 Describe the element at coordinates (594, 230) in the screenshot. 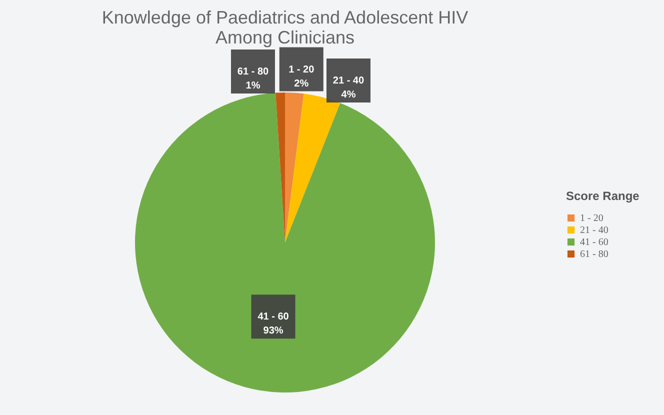

I see `legend-label: 21 - 40` at that location.